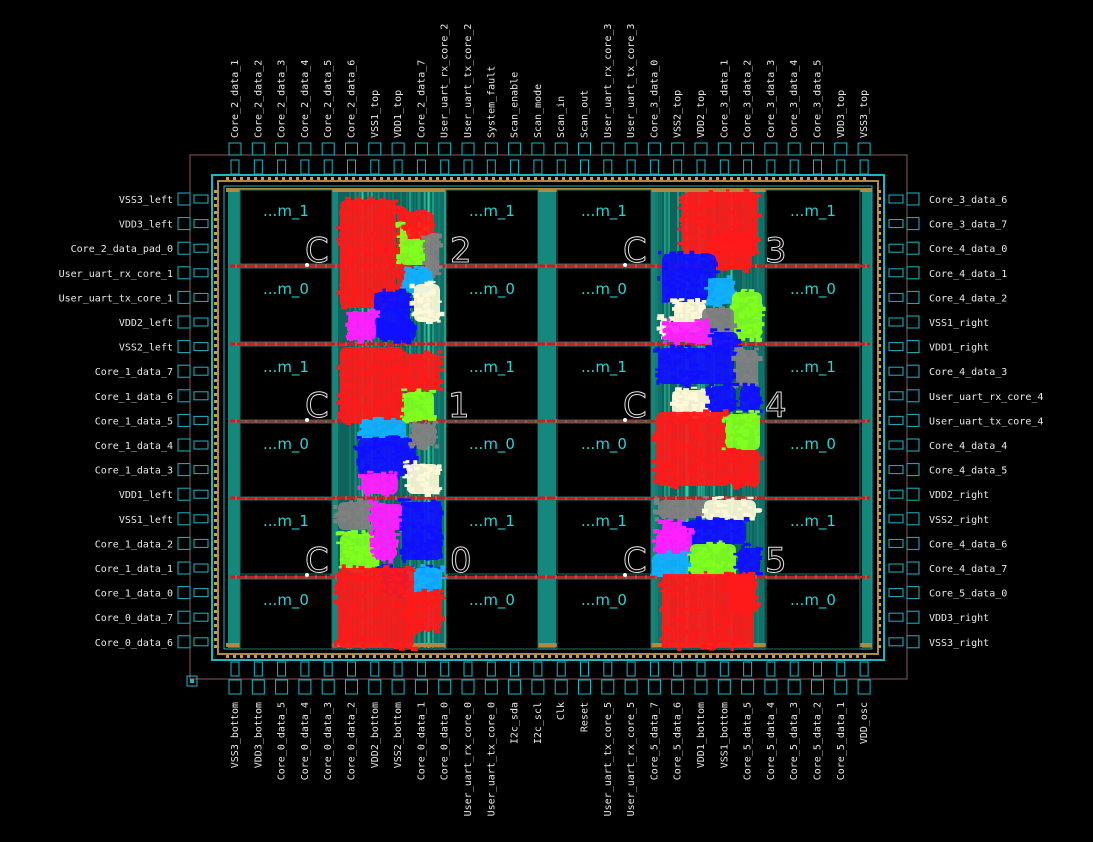 This screenshot has width=1093, height=842. What do you see at coordinates (604, 211) in the screenshot?
I see `sram-macro-label: ...m_1` at bounding box center [604, 211].